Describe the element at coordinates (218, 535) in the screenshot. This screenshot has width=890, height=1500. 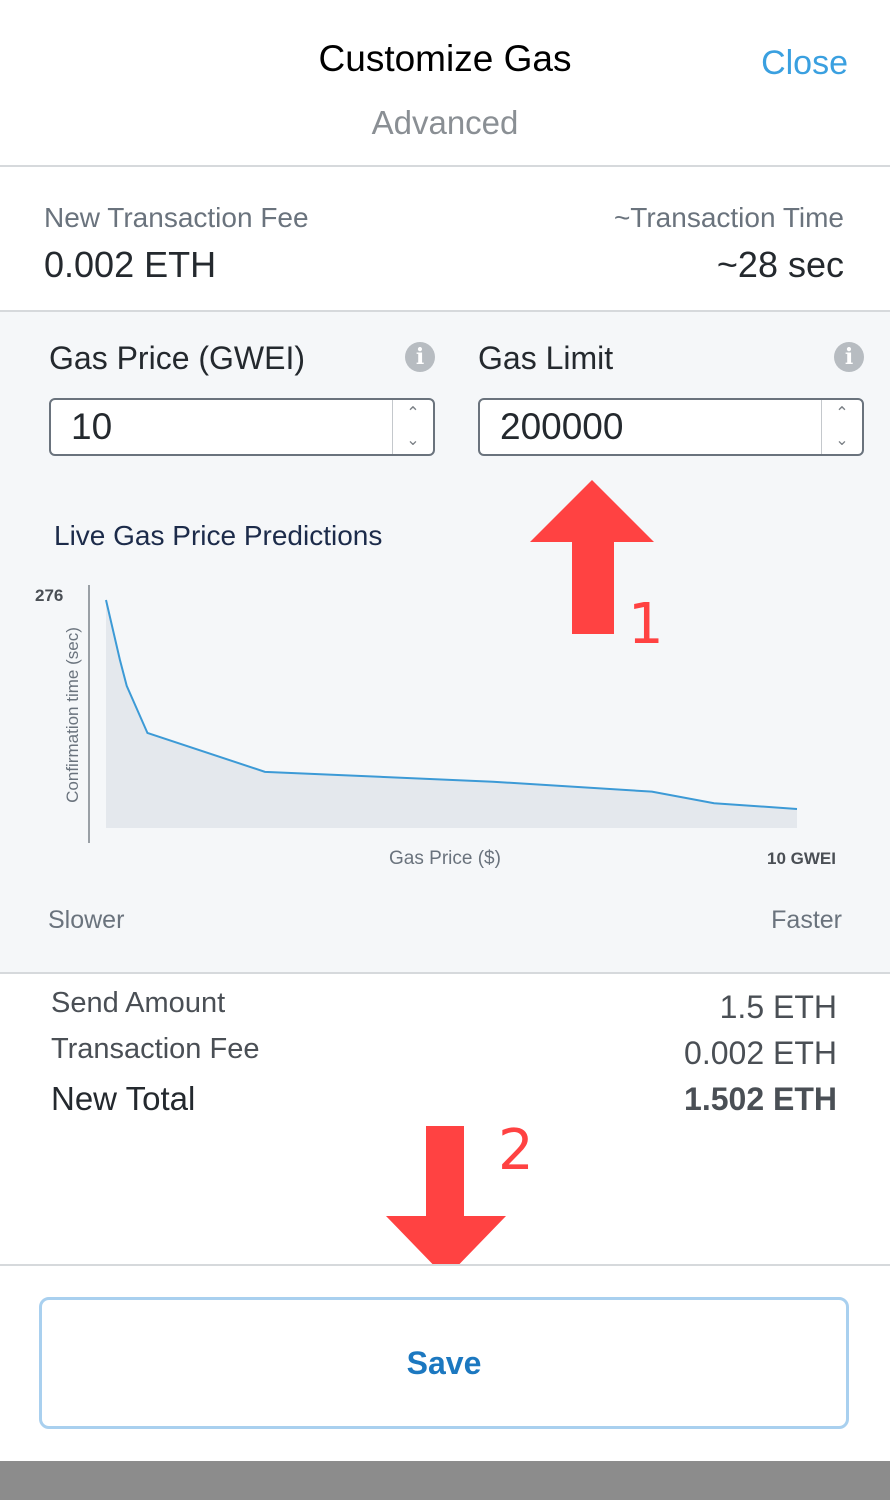
I see `chart-title: Live Gas Price Predictions` at that location.